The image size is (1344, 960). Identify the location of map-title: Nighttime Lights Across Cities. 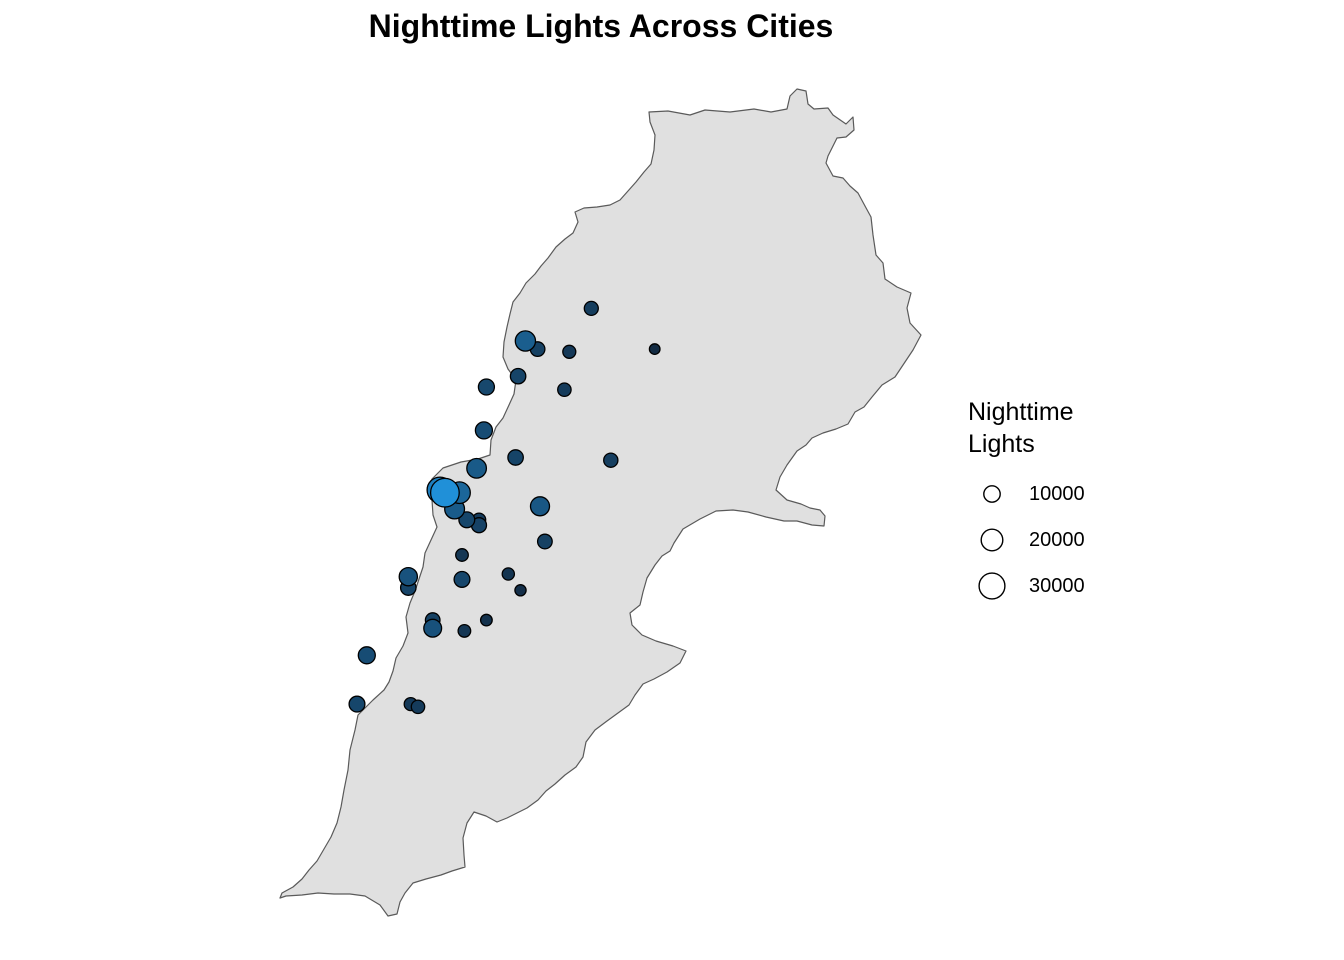
(601, 26).